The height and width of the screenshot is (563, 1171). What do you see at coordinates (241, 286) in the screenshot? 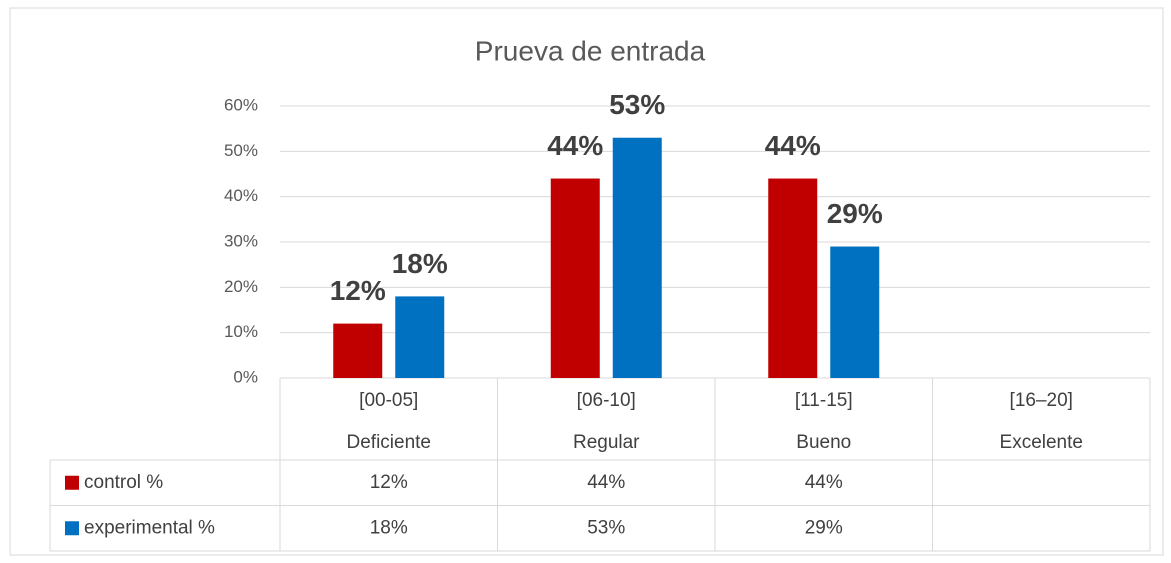
I see `y-tick-label: 20%` at bounding box center [241, 286].